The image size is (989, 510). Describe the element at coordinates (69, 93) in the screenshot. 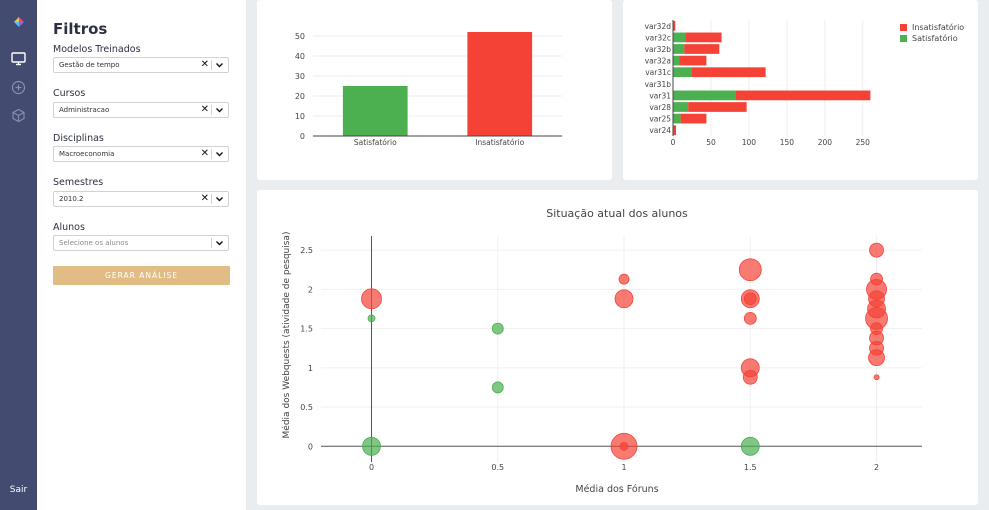

I see `courses-label: Cursos` at that location.